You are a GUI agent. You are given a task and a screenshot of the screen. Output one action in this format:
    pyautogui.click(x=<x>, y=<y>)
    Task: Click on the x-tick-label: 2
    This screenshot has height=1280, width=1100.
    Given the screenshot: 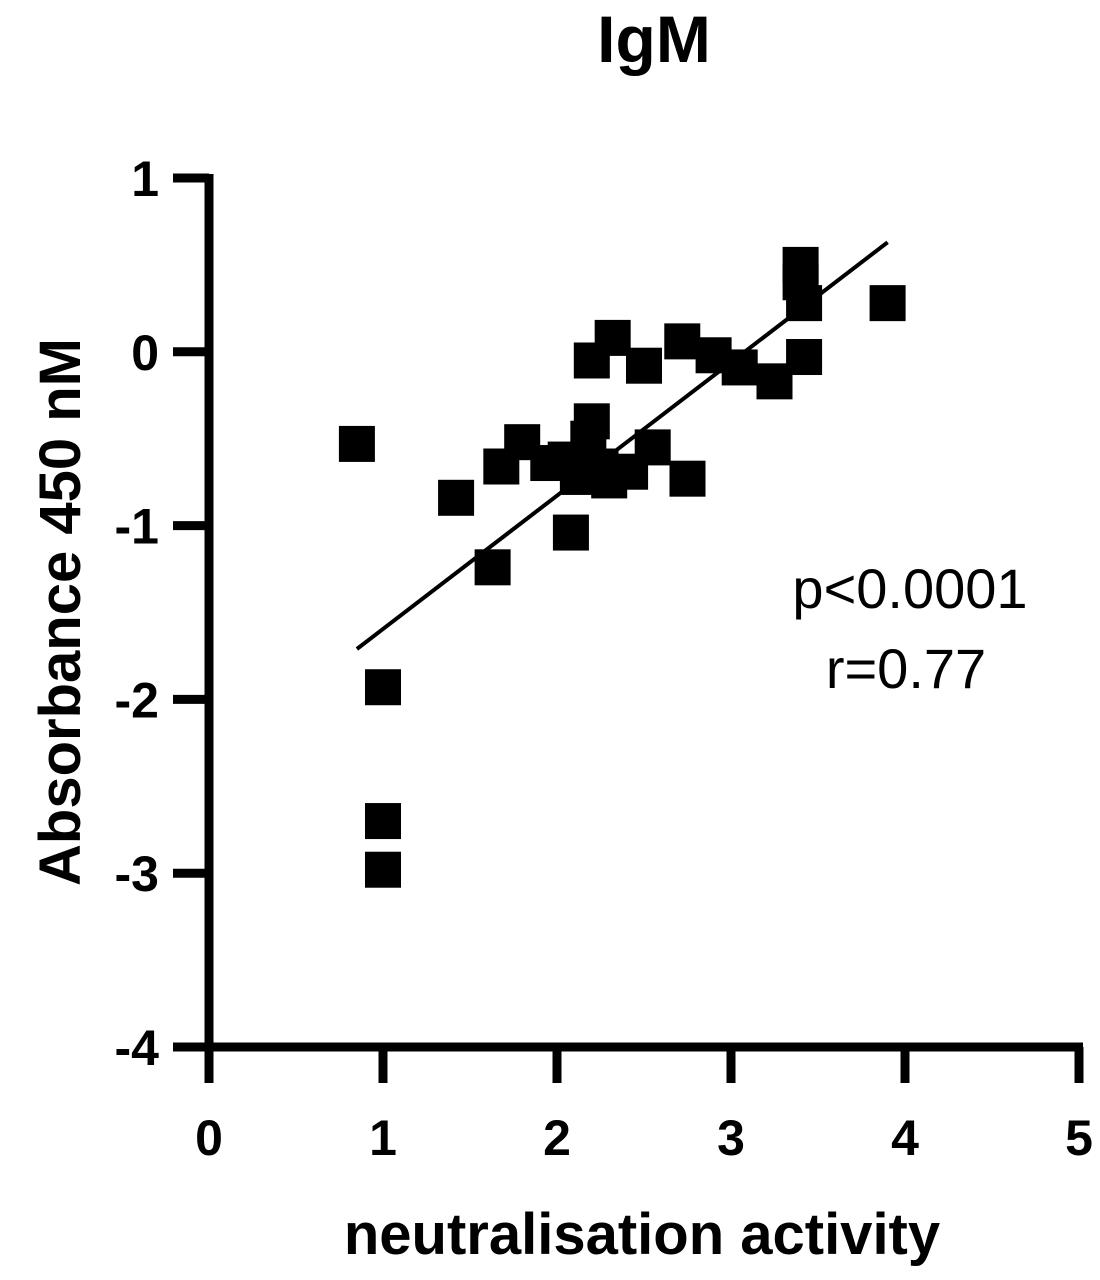 What is the action you would take?
    pyautogui.click(x=557, y=1138)
    